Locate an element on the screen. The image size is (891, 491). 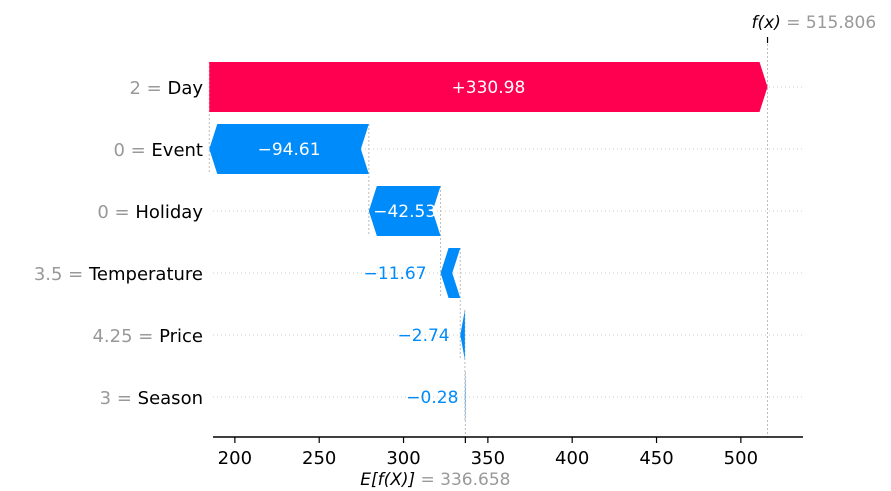
output-value-label: f(x) = 515.806 is located at coordinates (814, 23).